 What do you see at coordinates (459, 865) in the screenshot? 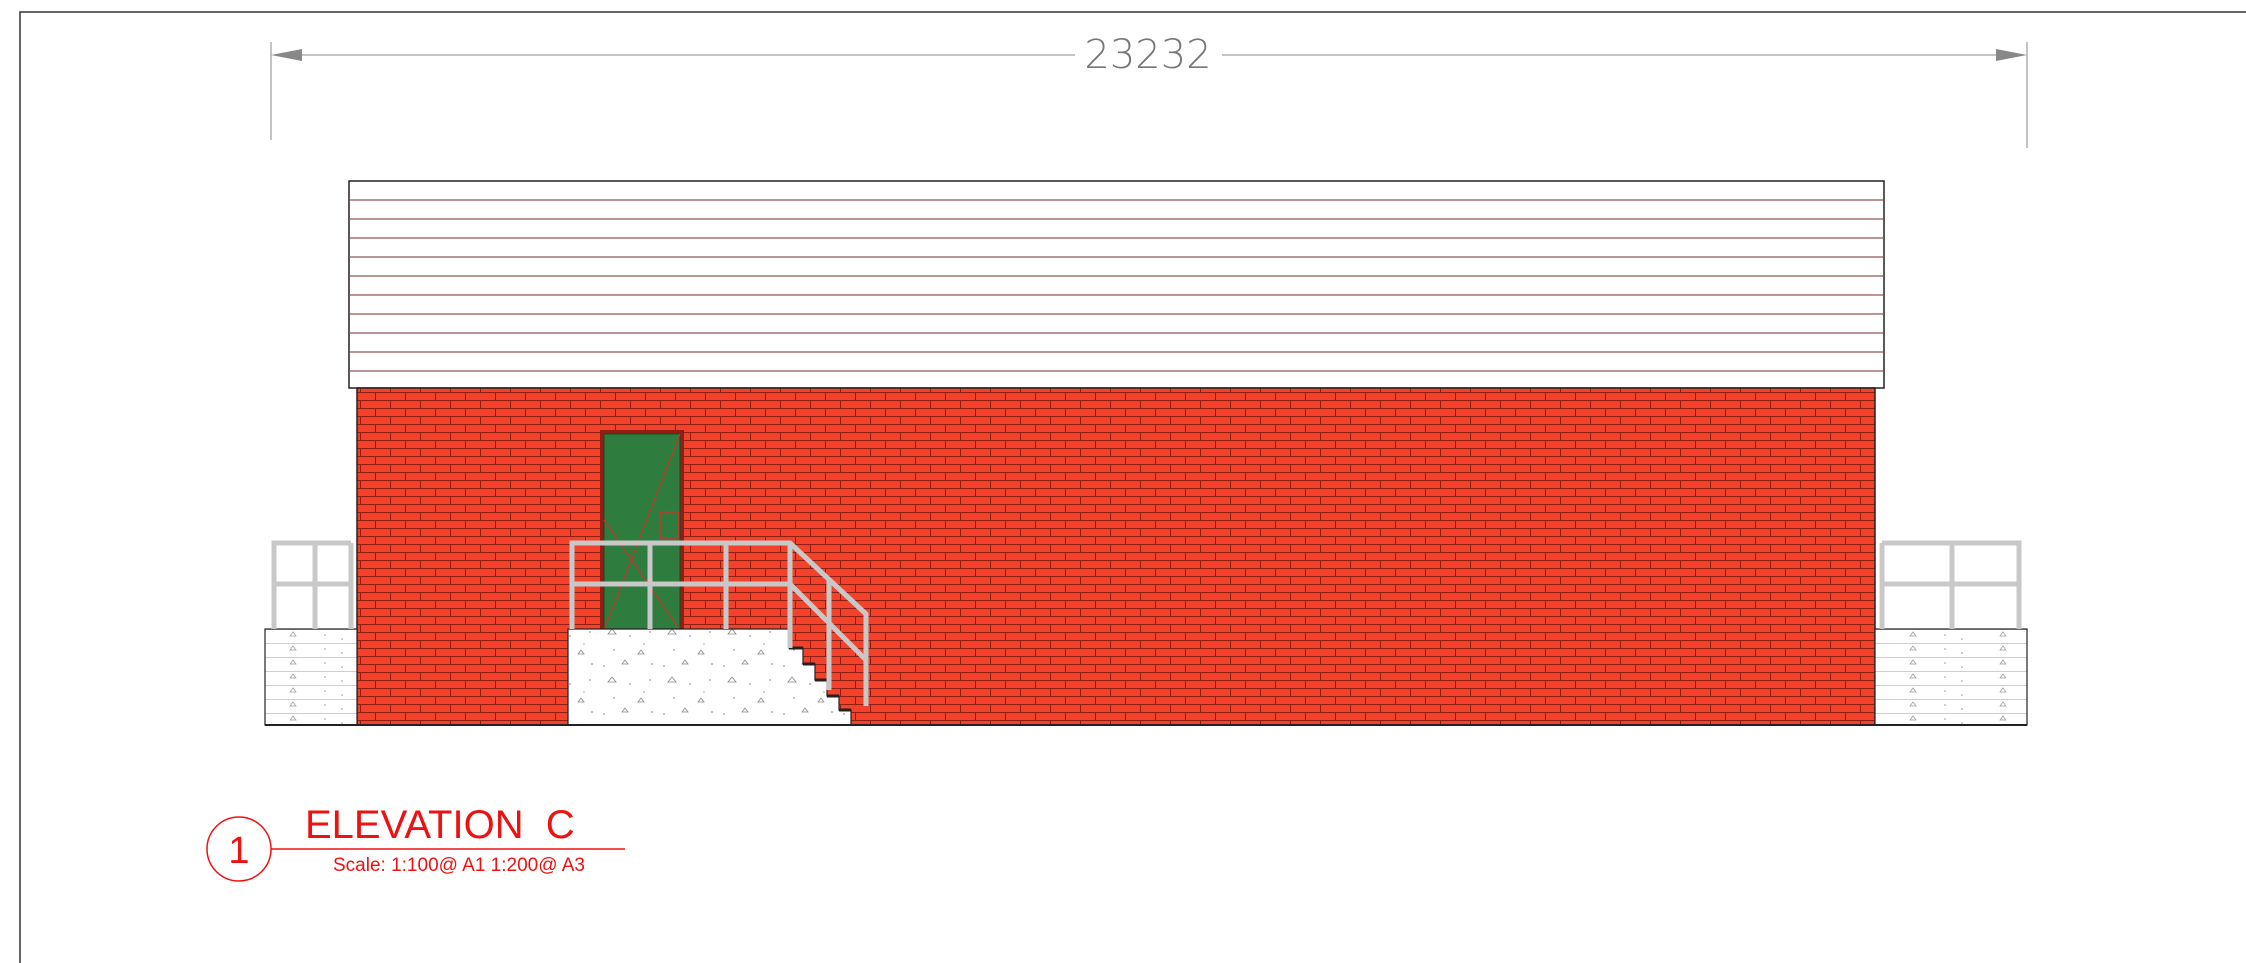
I see `view-scale: Scale: 1:100@ A1 1:200@ A3` at bounding box center [459, 865].